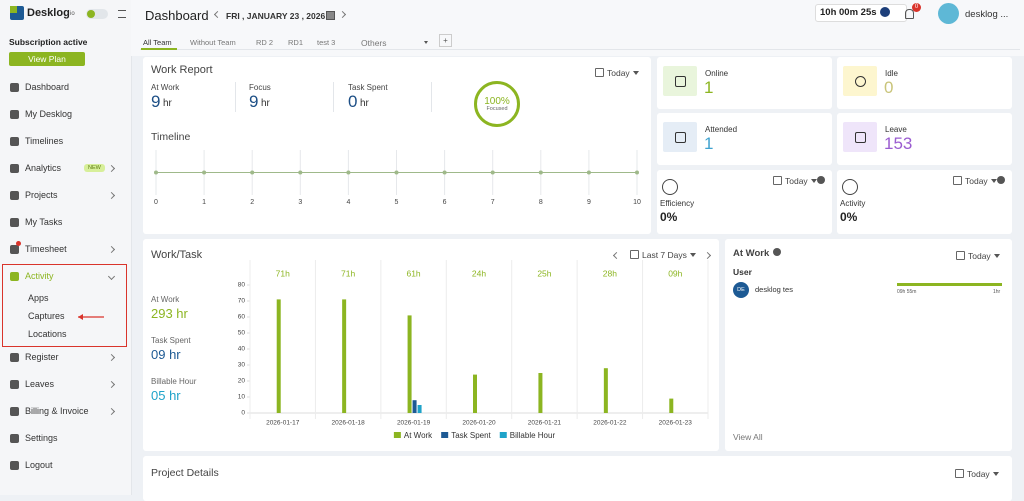 The image size is (1024, 501). What do you see at coordinates (159, 49) in the screenshot?
I see `tab-underline` at bounding box center [159, 49].